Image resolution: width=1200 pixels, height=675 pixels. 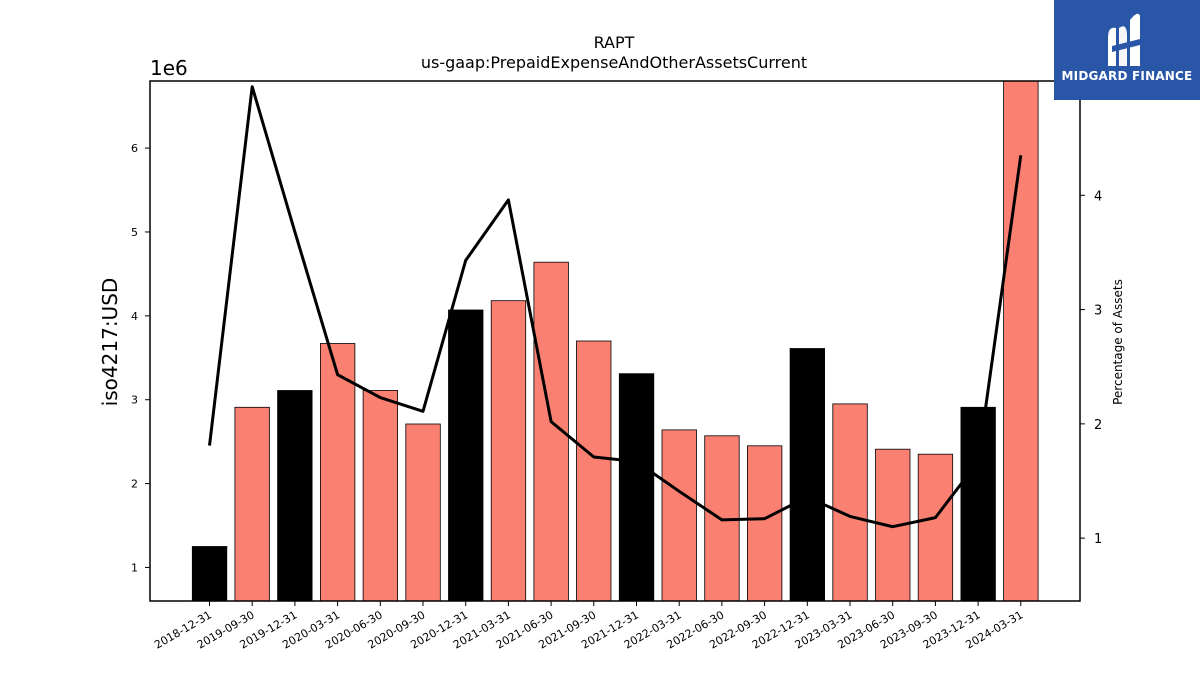 What do you see at coordinates (134, 484) in the screenshot?
I see `y-tick-label: 2` at bounding box center [134, 484].